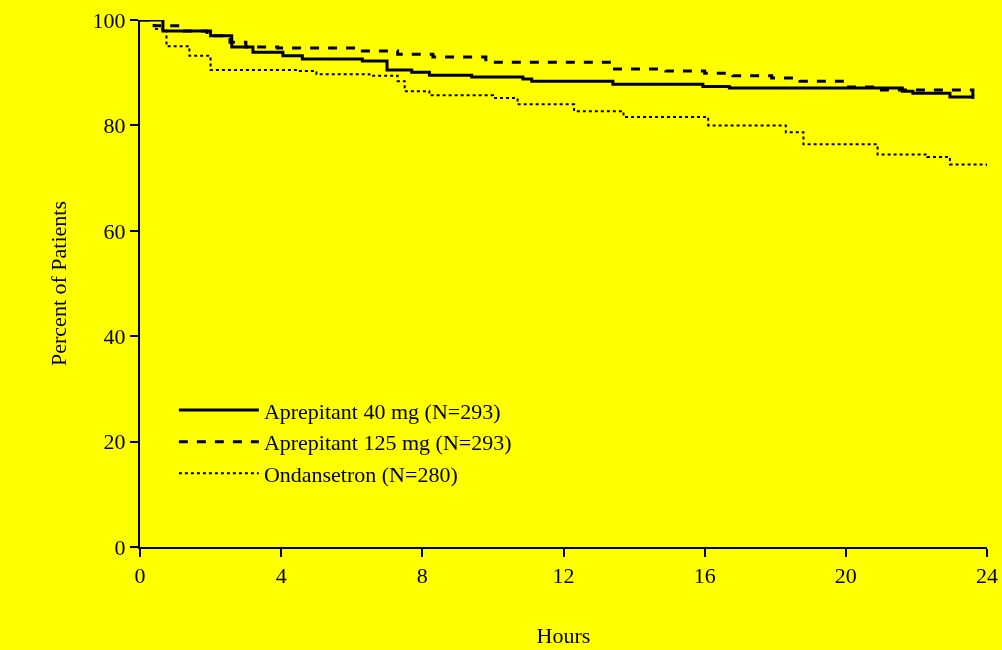  Describe the element at coordinates (382, 411) in the screenshot. I see `legend-label: Aprepitant 40 mg (N=293)` at that location.